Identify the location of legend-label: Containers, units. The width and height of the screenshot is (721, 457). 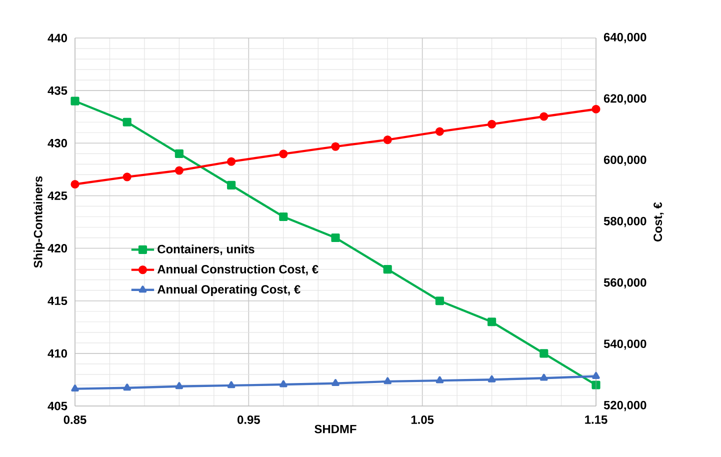
(206, 250).